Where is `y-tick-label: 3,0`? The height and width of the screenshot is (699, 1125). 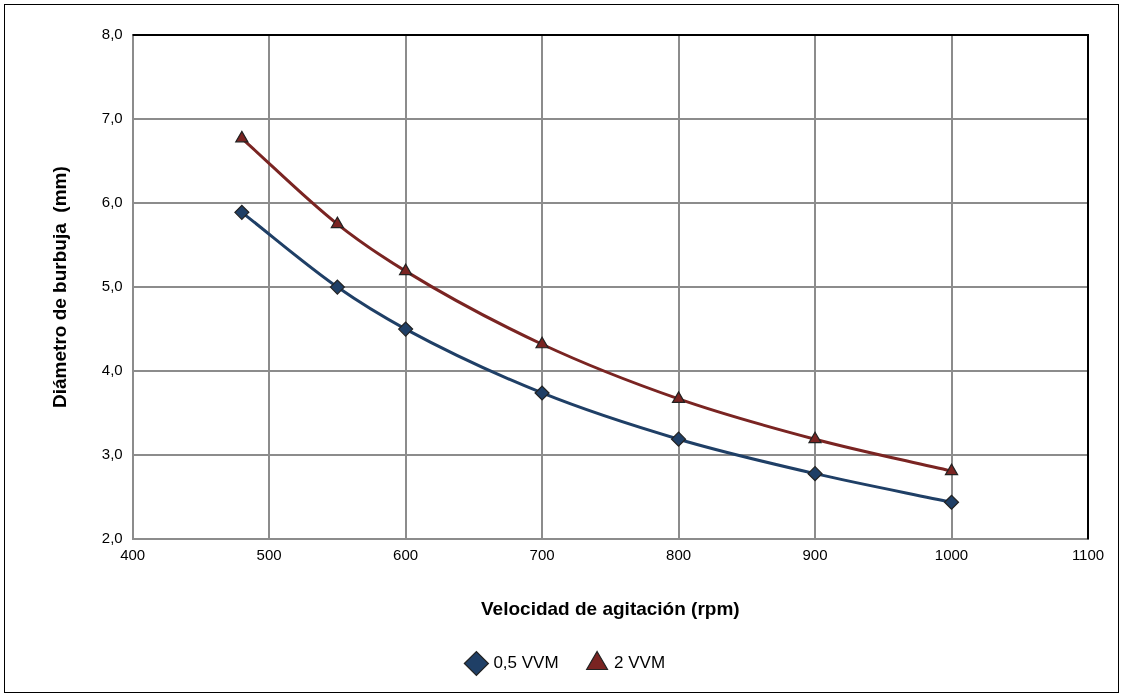 y-tick-label: 3,0 is located at coordinates (112, 454).